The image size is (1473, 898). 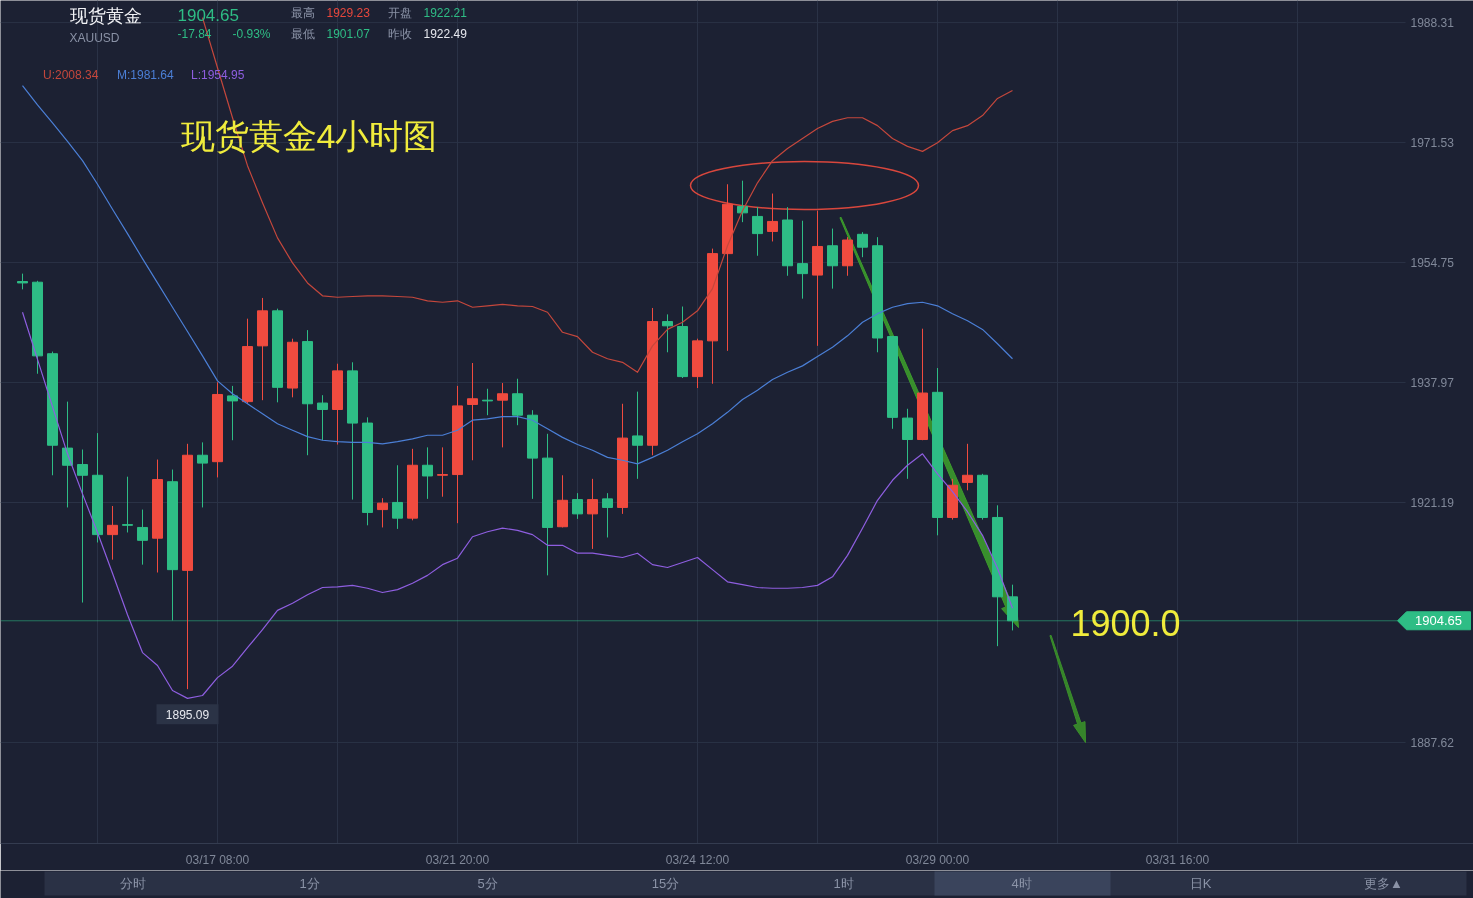 What do you see at coordinates (843, 883) in the screenshot?
I see `text: 1时` at bounding box center [843, 883].